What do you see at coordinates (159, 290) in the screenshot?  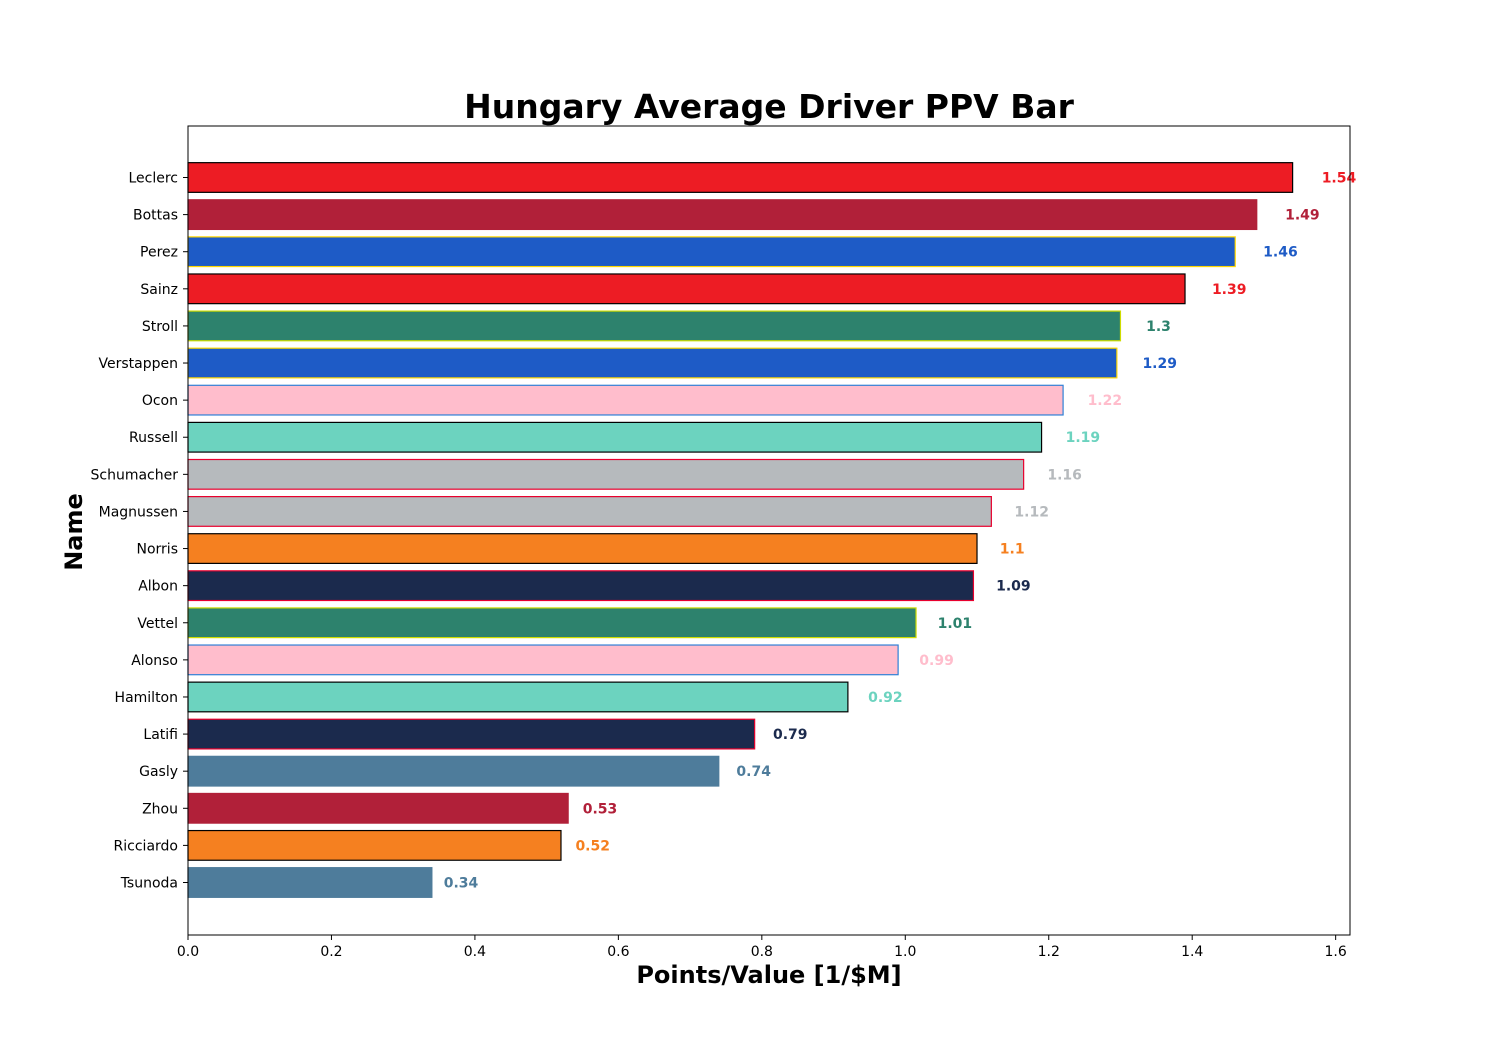 I see `y-tick-label-sainz: Sainz` at bounding box center [159, 290].